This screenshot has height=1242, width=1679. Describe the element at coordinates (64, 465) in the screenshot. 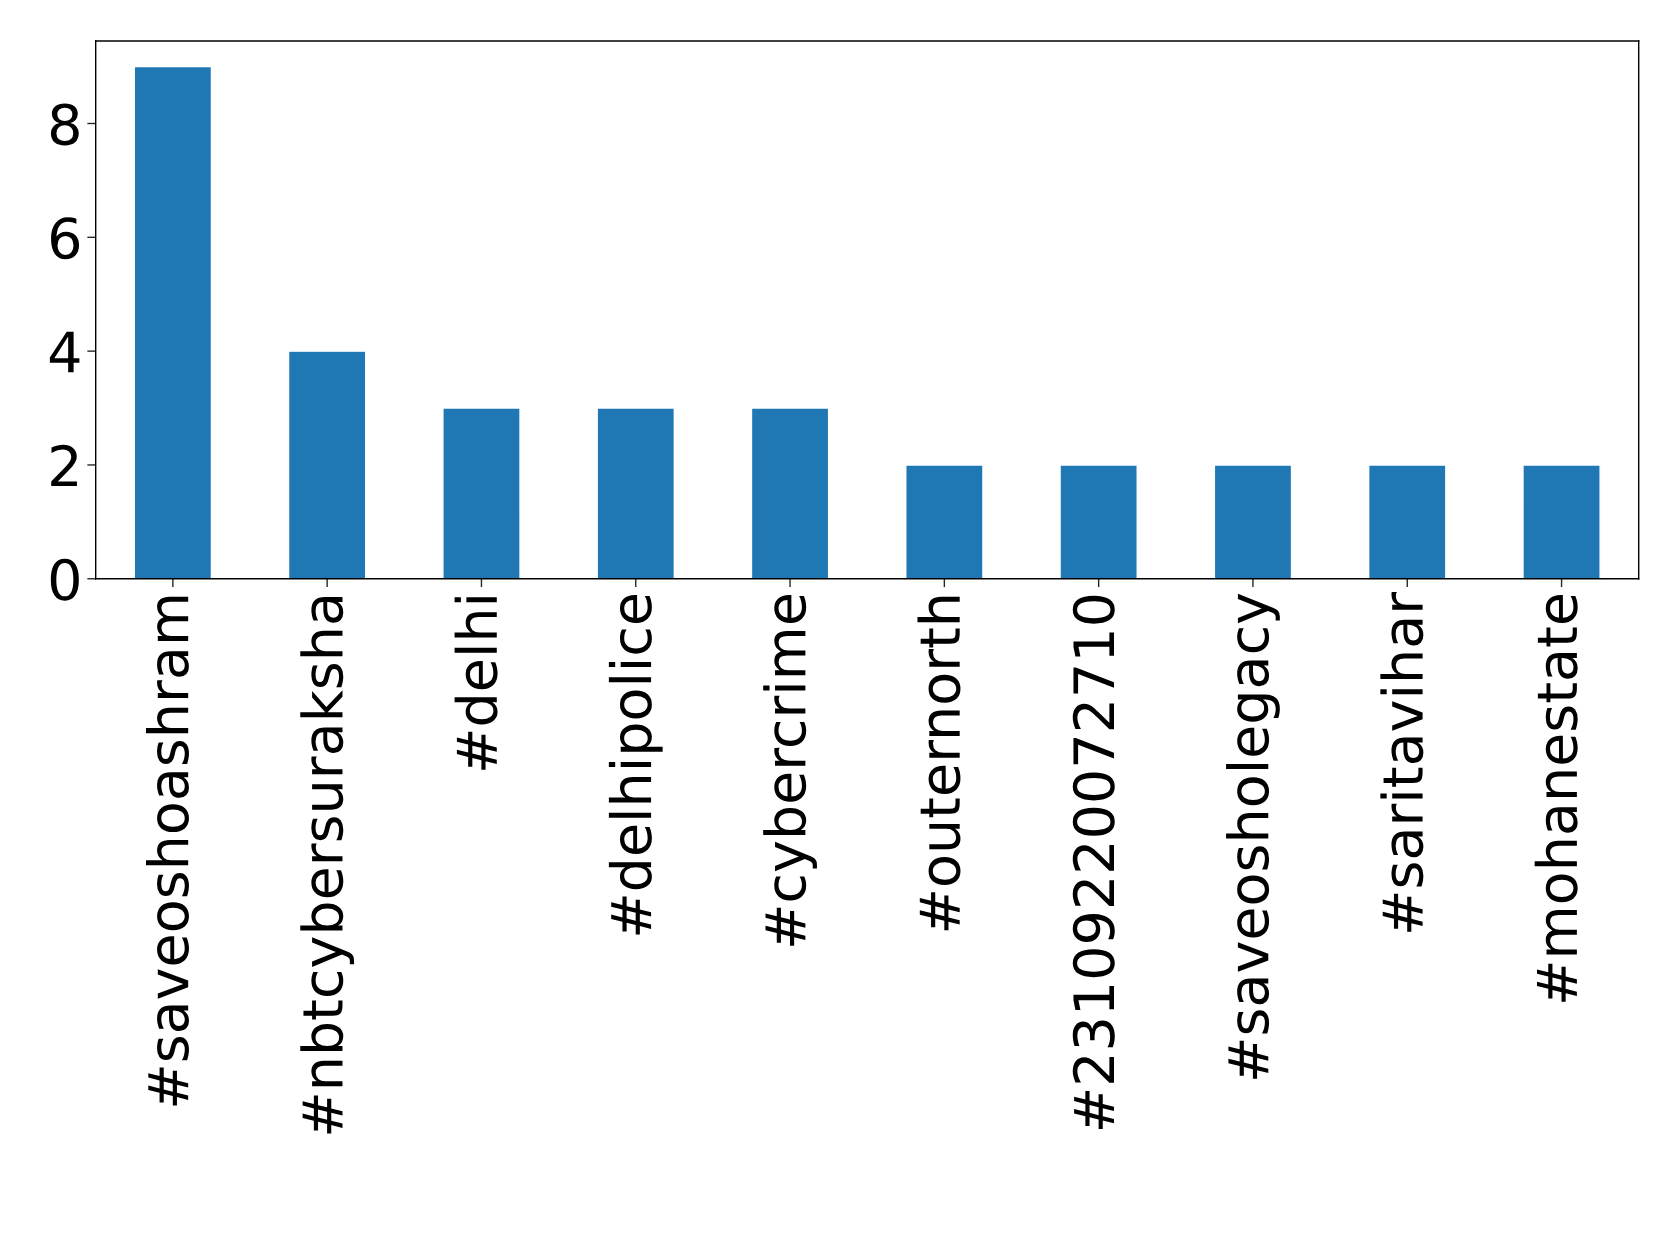

I see `y-tick-label: 2` at that location.